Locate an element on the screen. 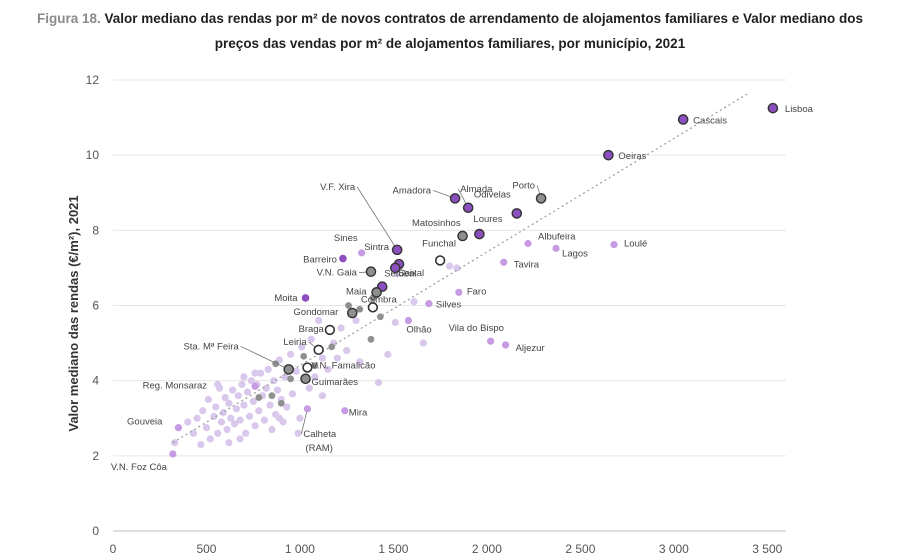 This screenshot has height=560, width=900. point-label: Reg. Monsaraz is located at coordinates (175, 385).